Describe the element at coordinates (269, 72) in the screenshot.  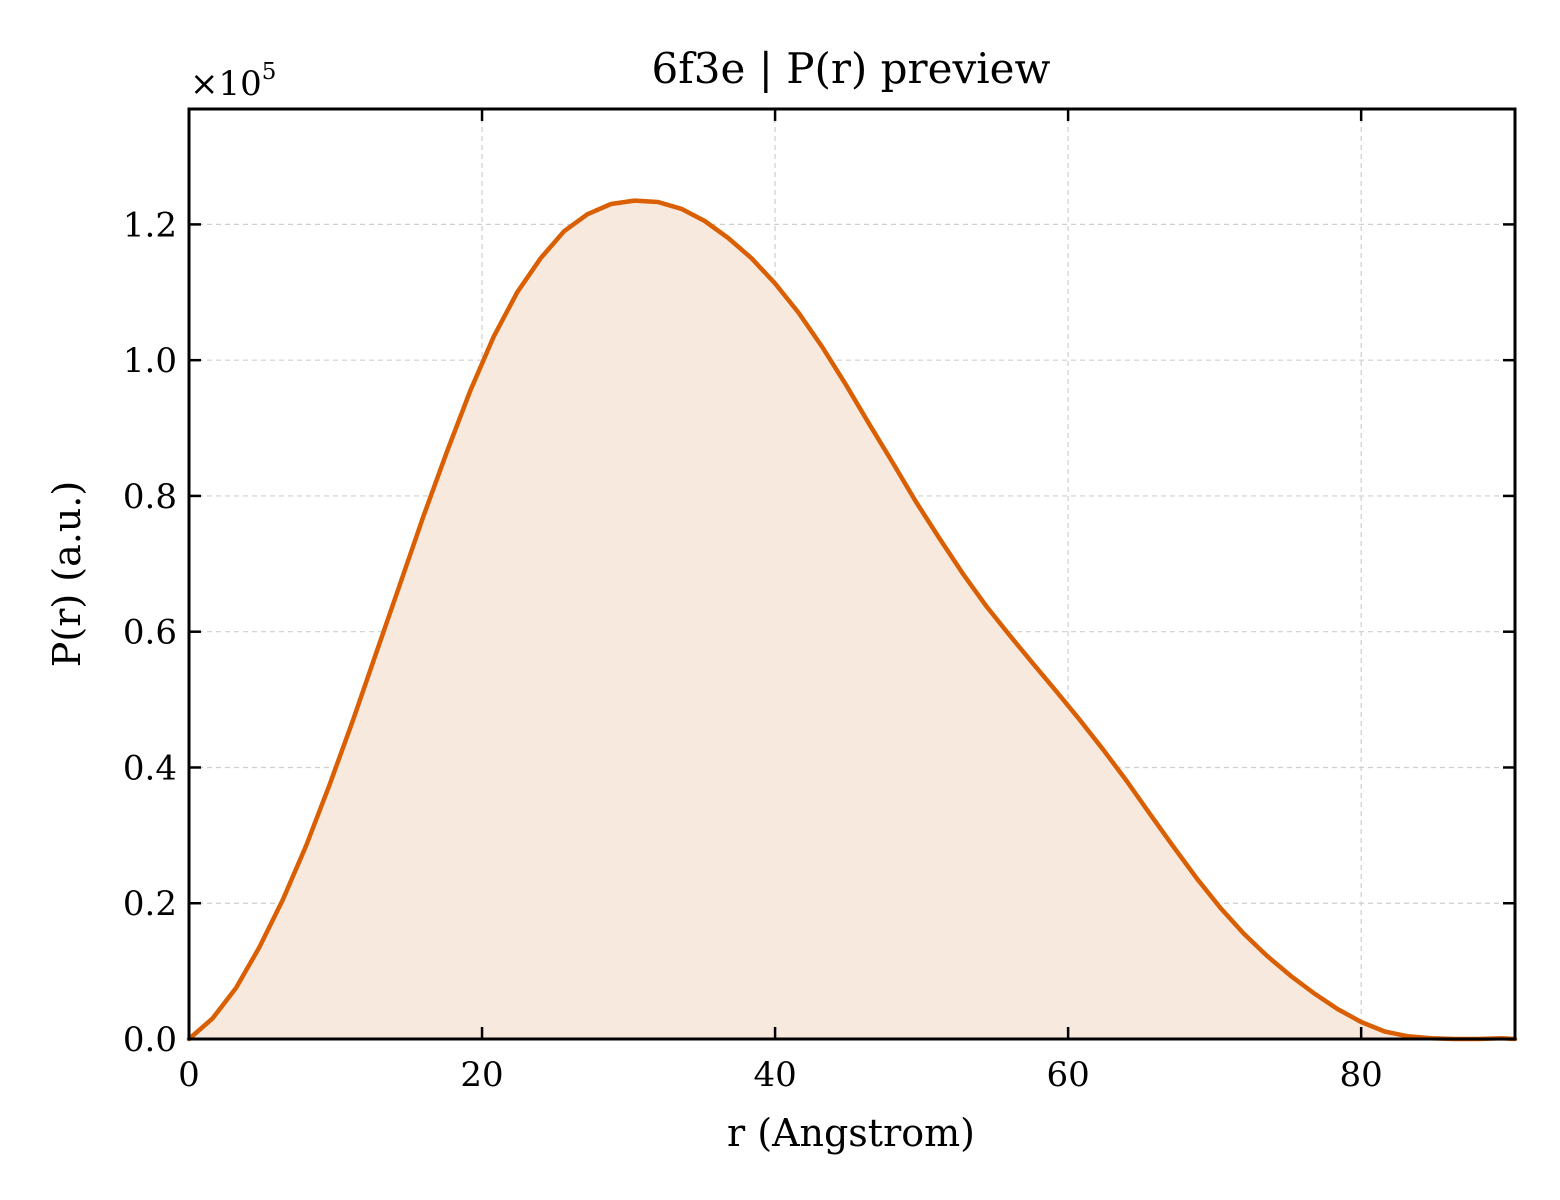
I see `y-multiplier-exponent: 5` at that location.